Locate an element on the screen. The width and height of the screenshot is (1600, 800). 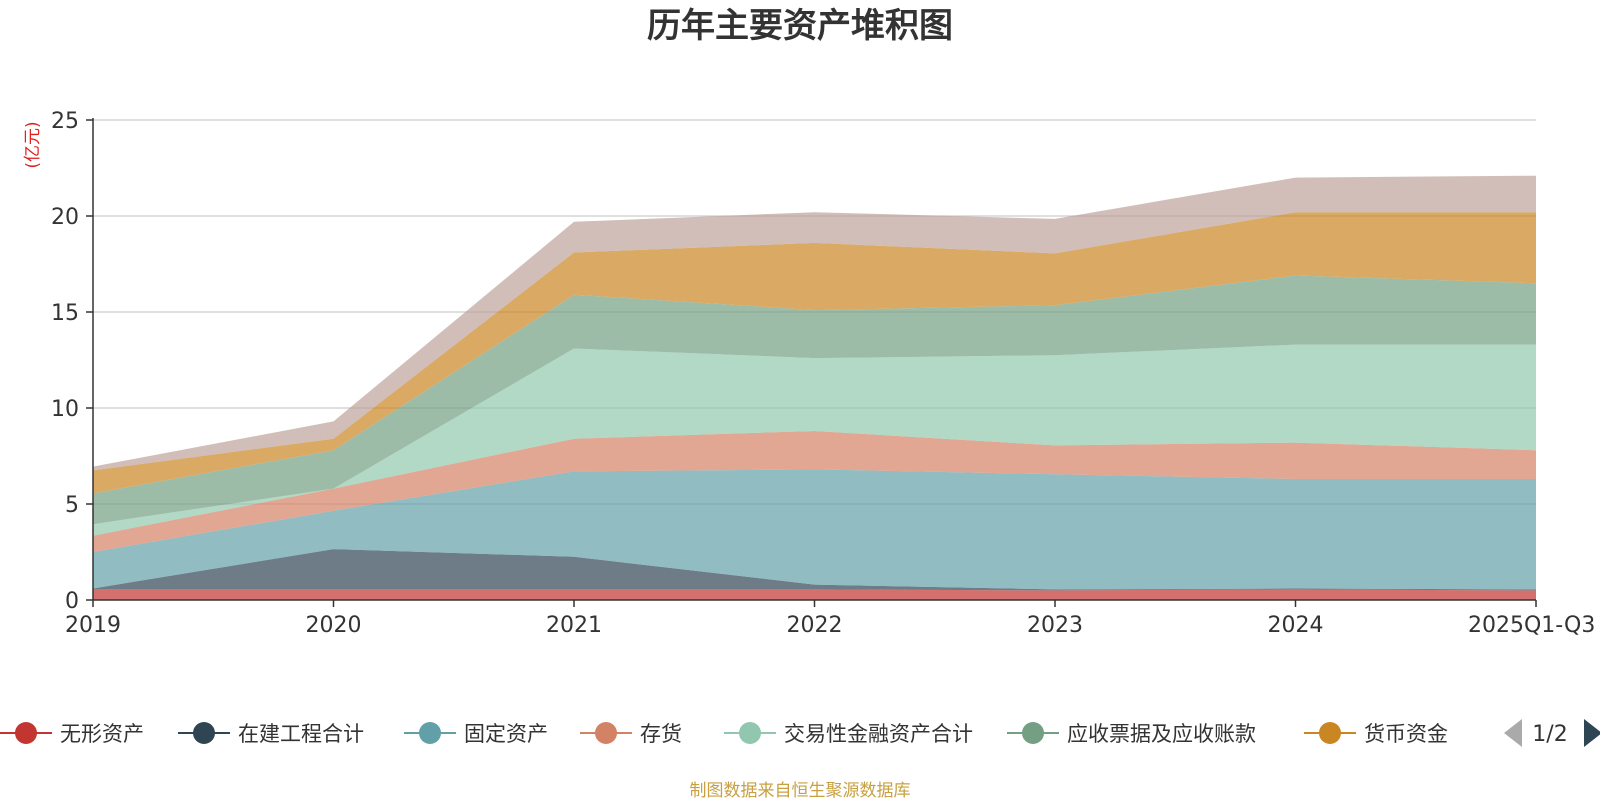
legend-label: 固定资产 is located at coordinates (506, 734).